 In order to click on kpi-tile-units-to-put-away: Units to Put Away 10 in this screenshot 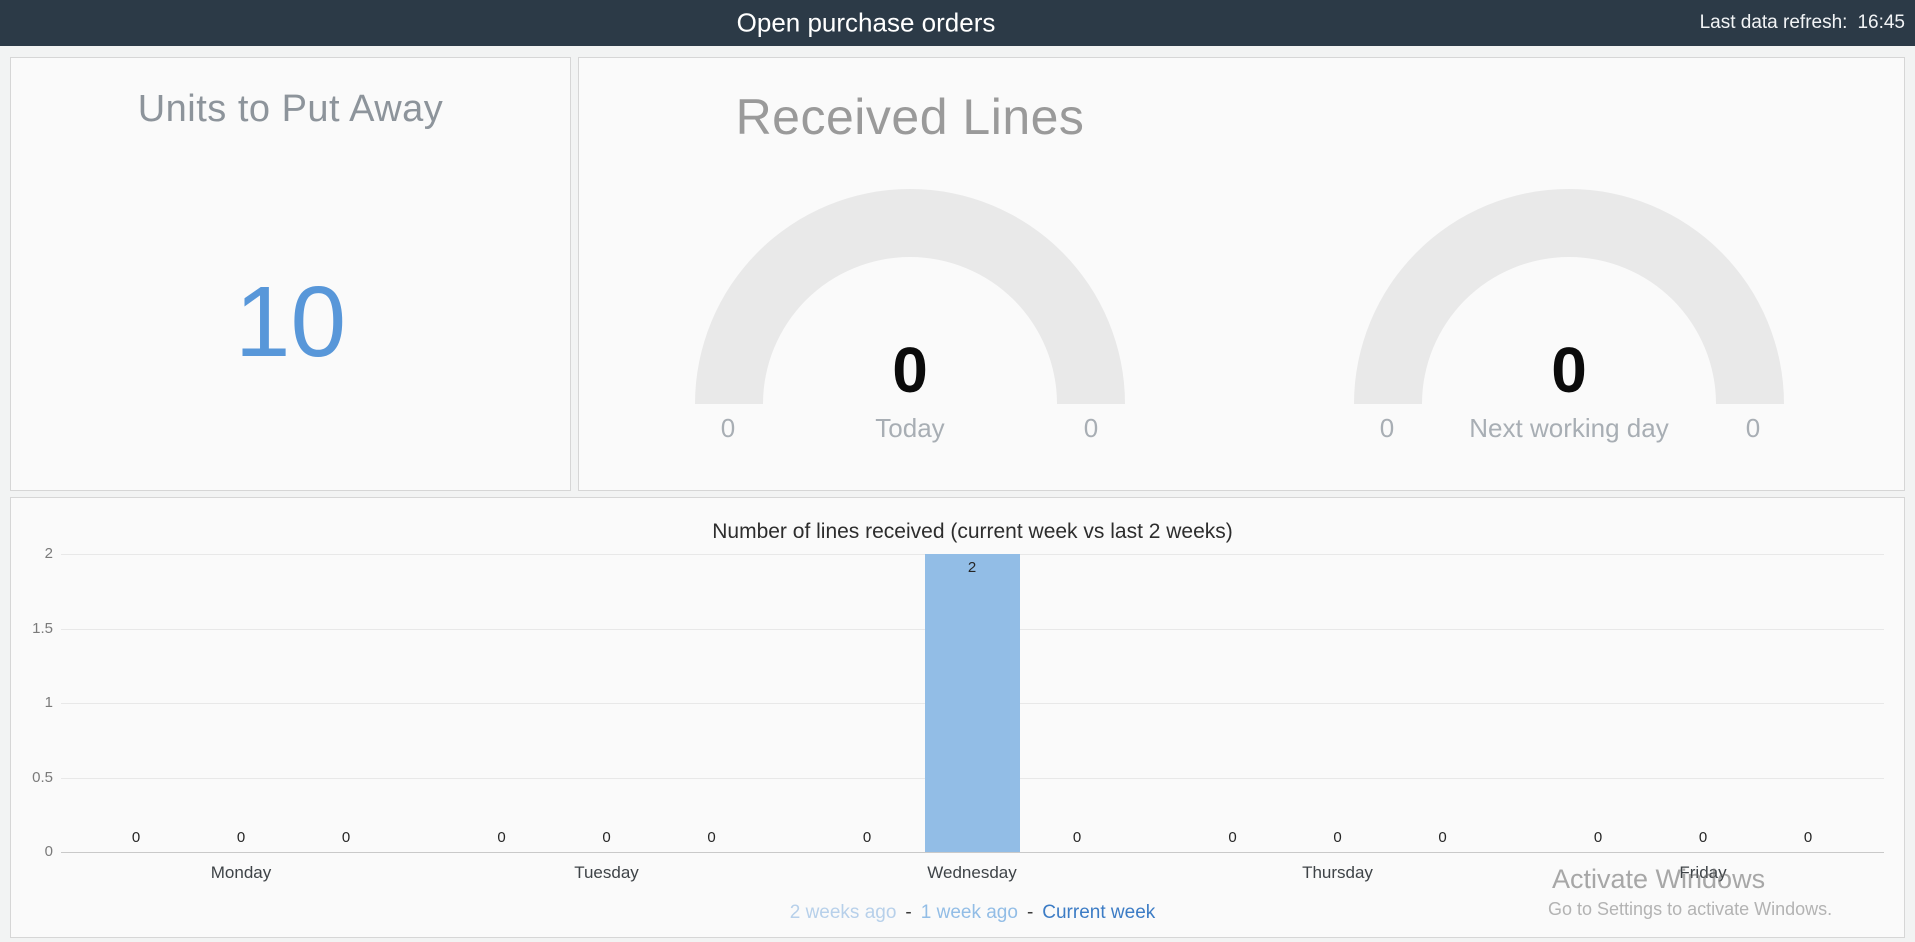, I will do `click(290, 274)`.